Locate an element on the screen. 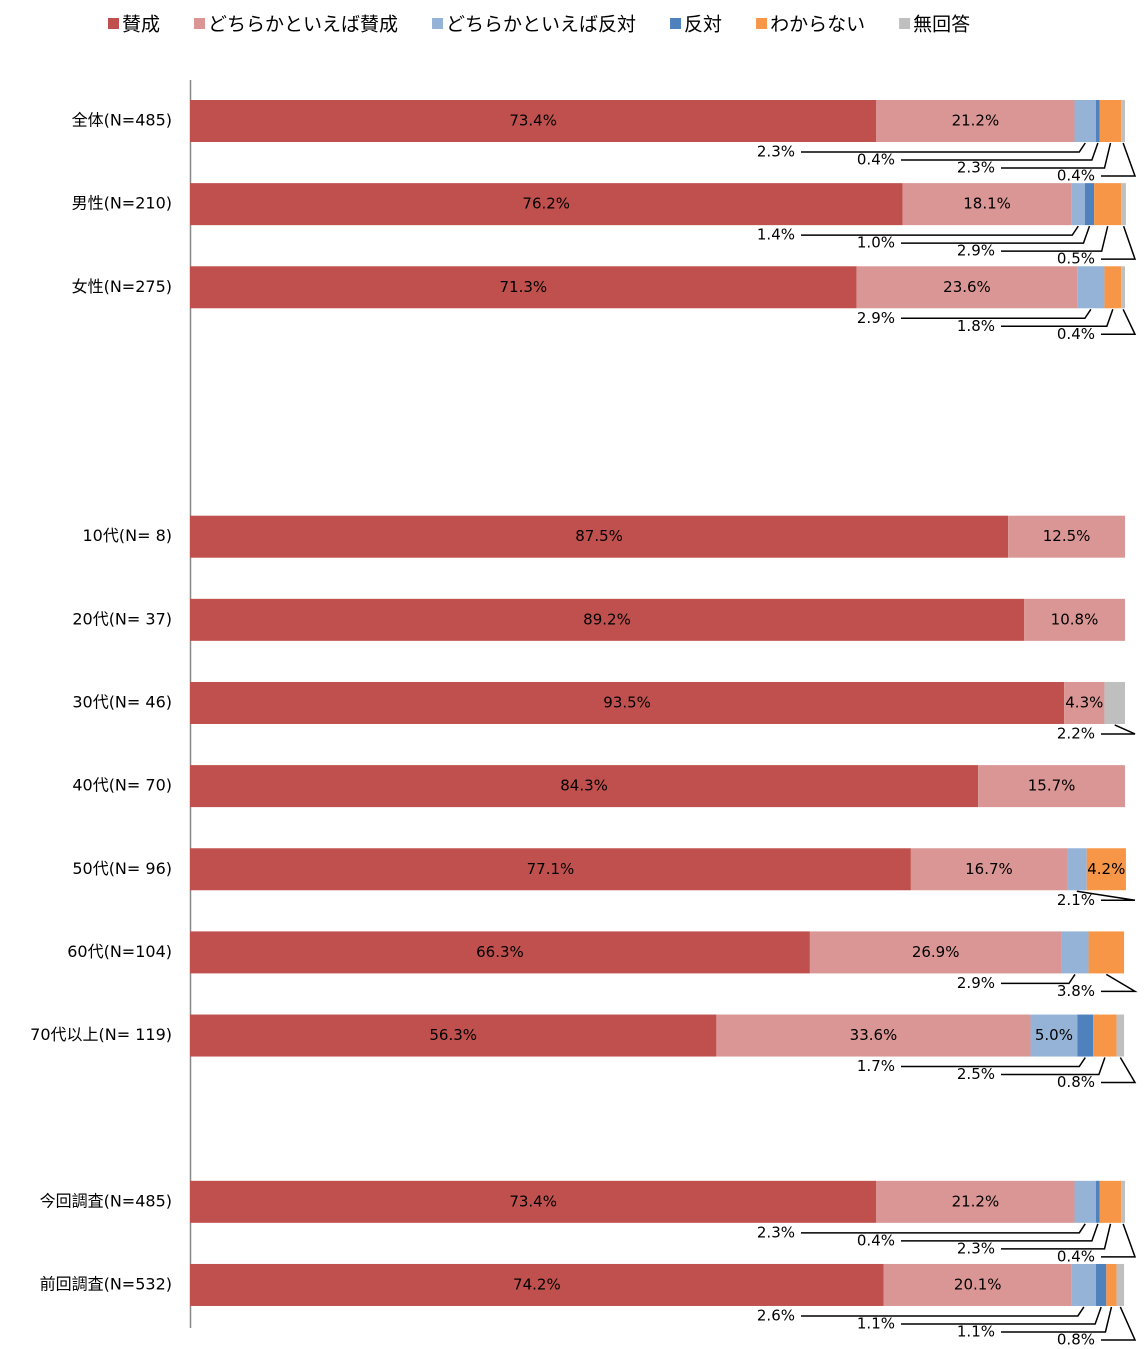  value-label: 21.2% is located at coordinates (976, 121).